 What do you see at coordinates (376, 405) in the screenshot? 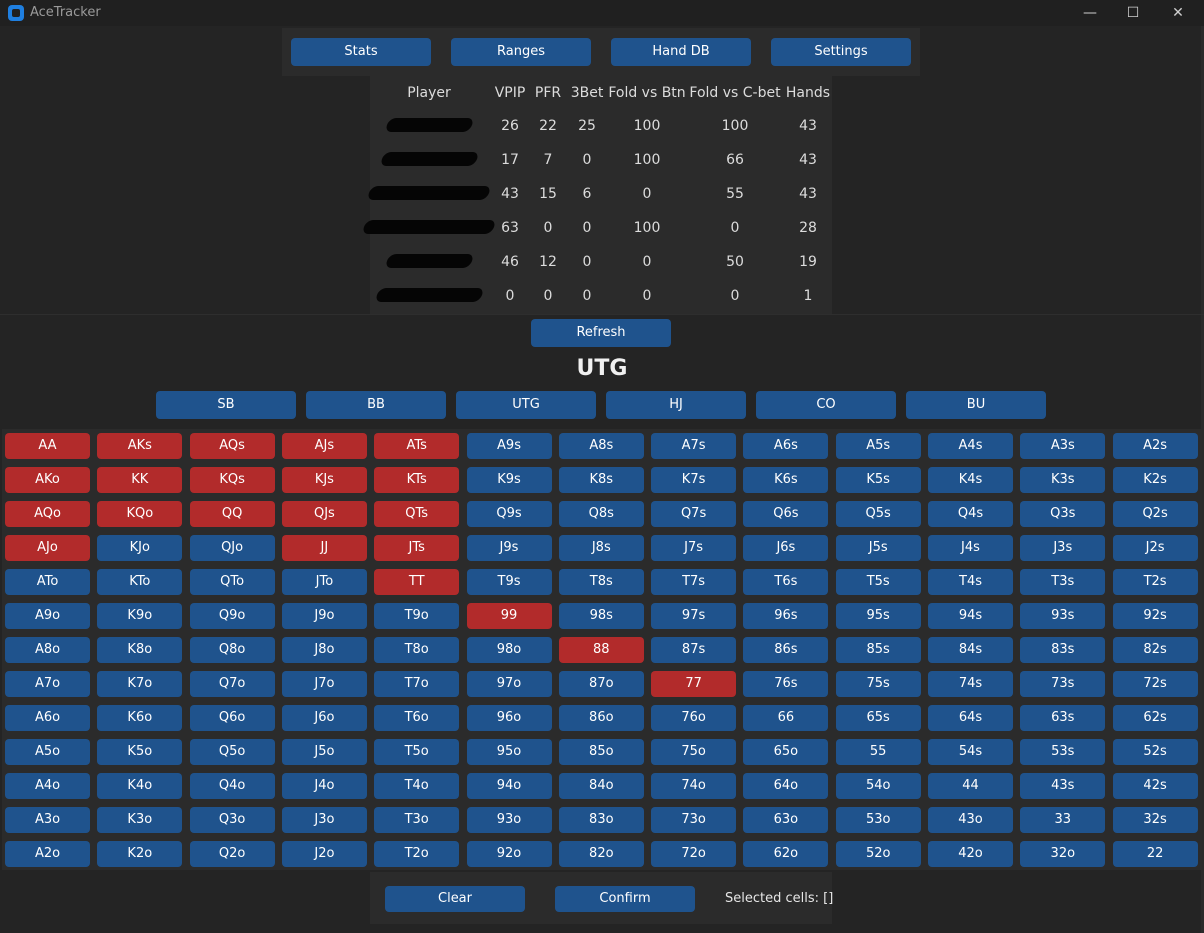
I see `position-button-bb: BB` at bounding box center [376, 405].